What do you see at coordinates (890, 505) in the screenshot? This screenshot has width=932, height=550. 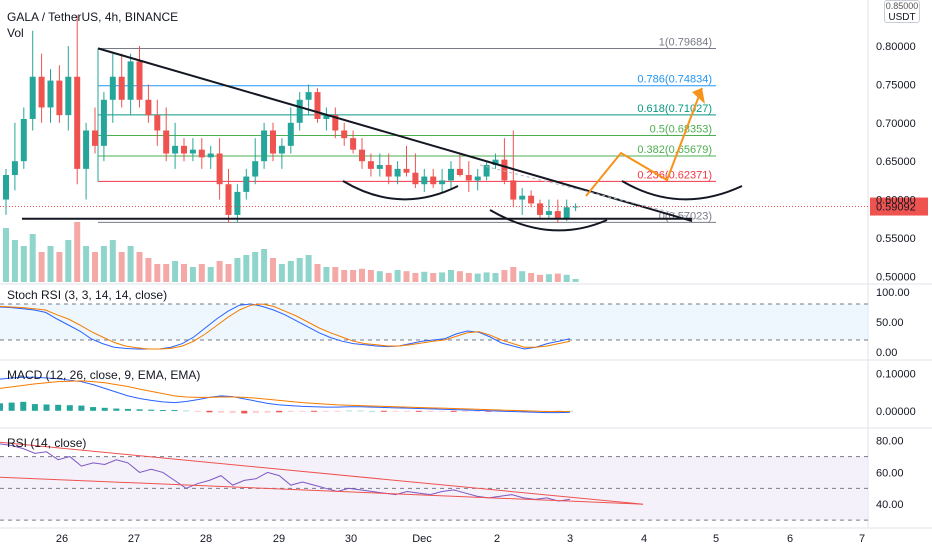 I see `rsi-axis-tick: 40.00` at bounding box center [890, 505].